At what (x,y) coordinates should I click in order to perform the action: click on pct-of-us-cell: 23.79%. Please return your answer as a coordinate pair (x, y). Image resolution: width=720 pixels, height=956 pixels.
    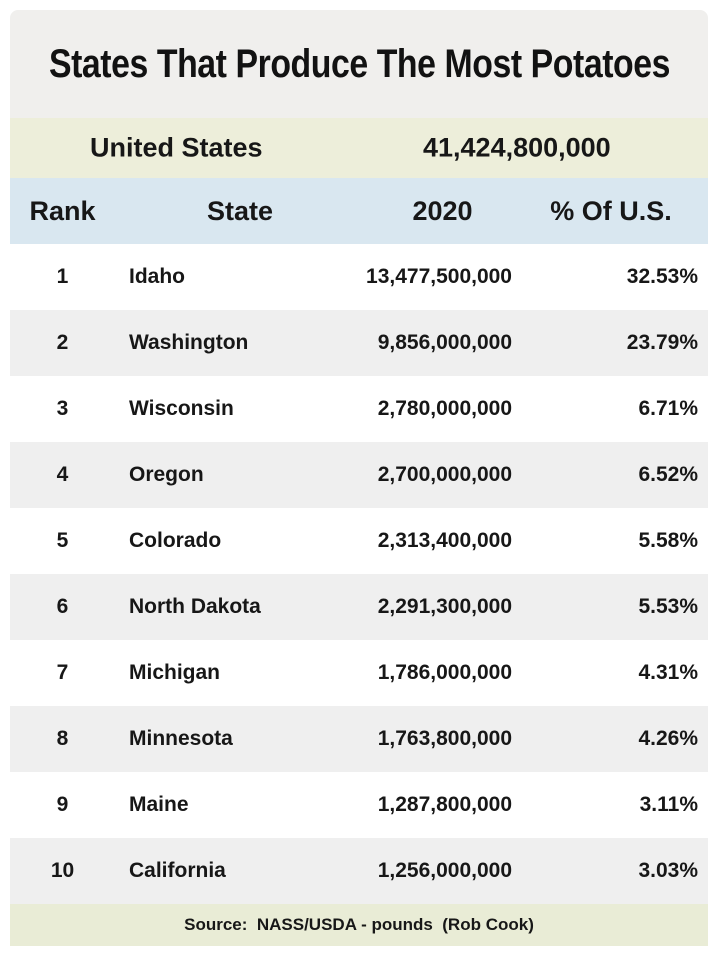
    Looking at the image, I should click on (662, 342).